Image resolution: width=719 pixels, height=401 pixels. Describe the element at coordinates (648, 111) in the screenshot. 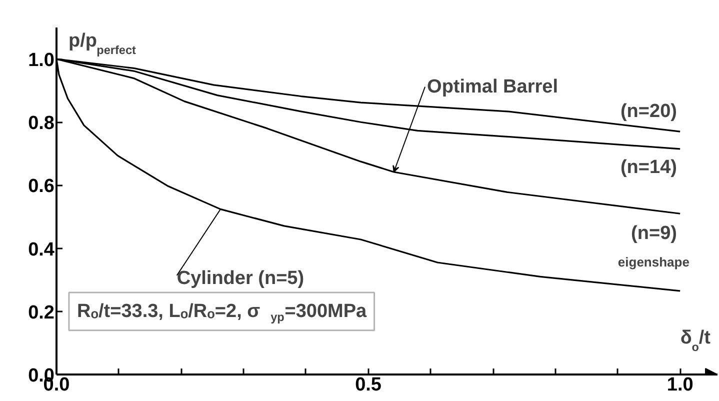

I see `series-label: (n=20)` at that location.